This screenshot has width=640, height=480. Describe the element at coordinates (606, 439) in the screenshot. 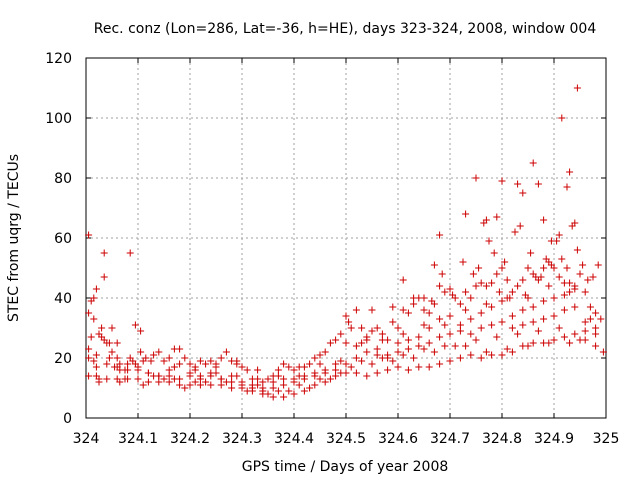

I see `x-tick-label: 325` at that location.